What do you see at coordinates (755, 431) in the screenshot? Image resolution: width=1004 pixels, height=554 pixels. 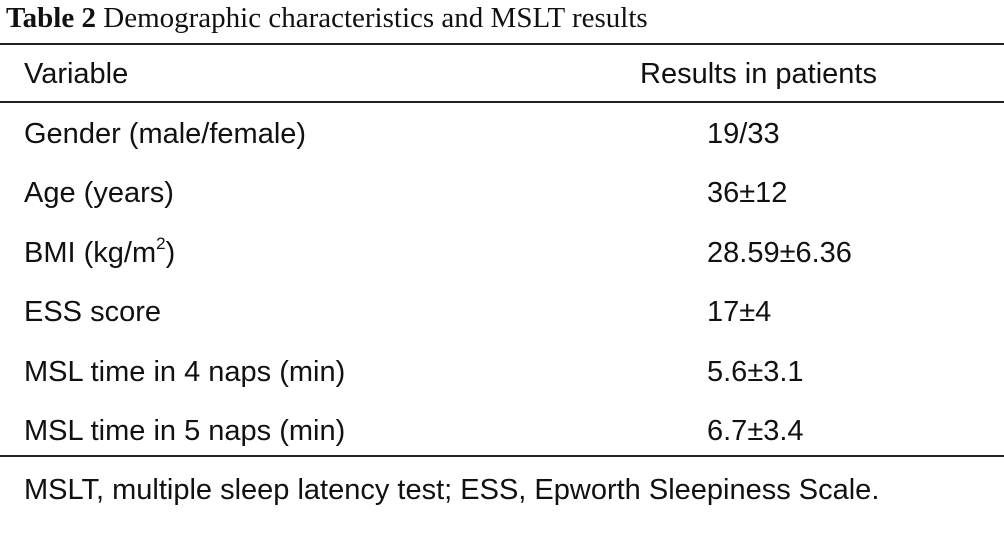 I see `table-row-msl5-result: 6.7±3.4` at bounding box center [755, 431].